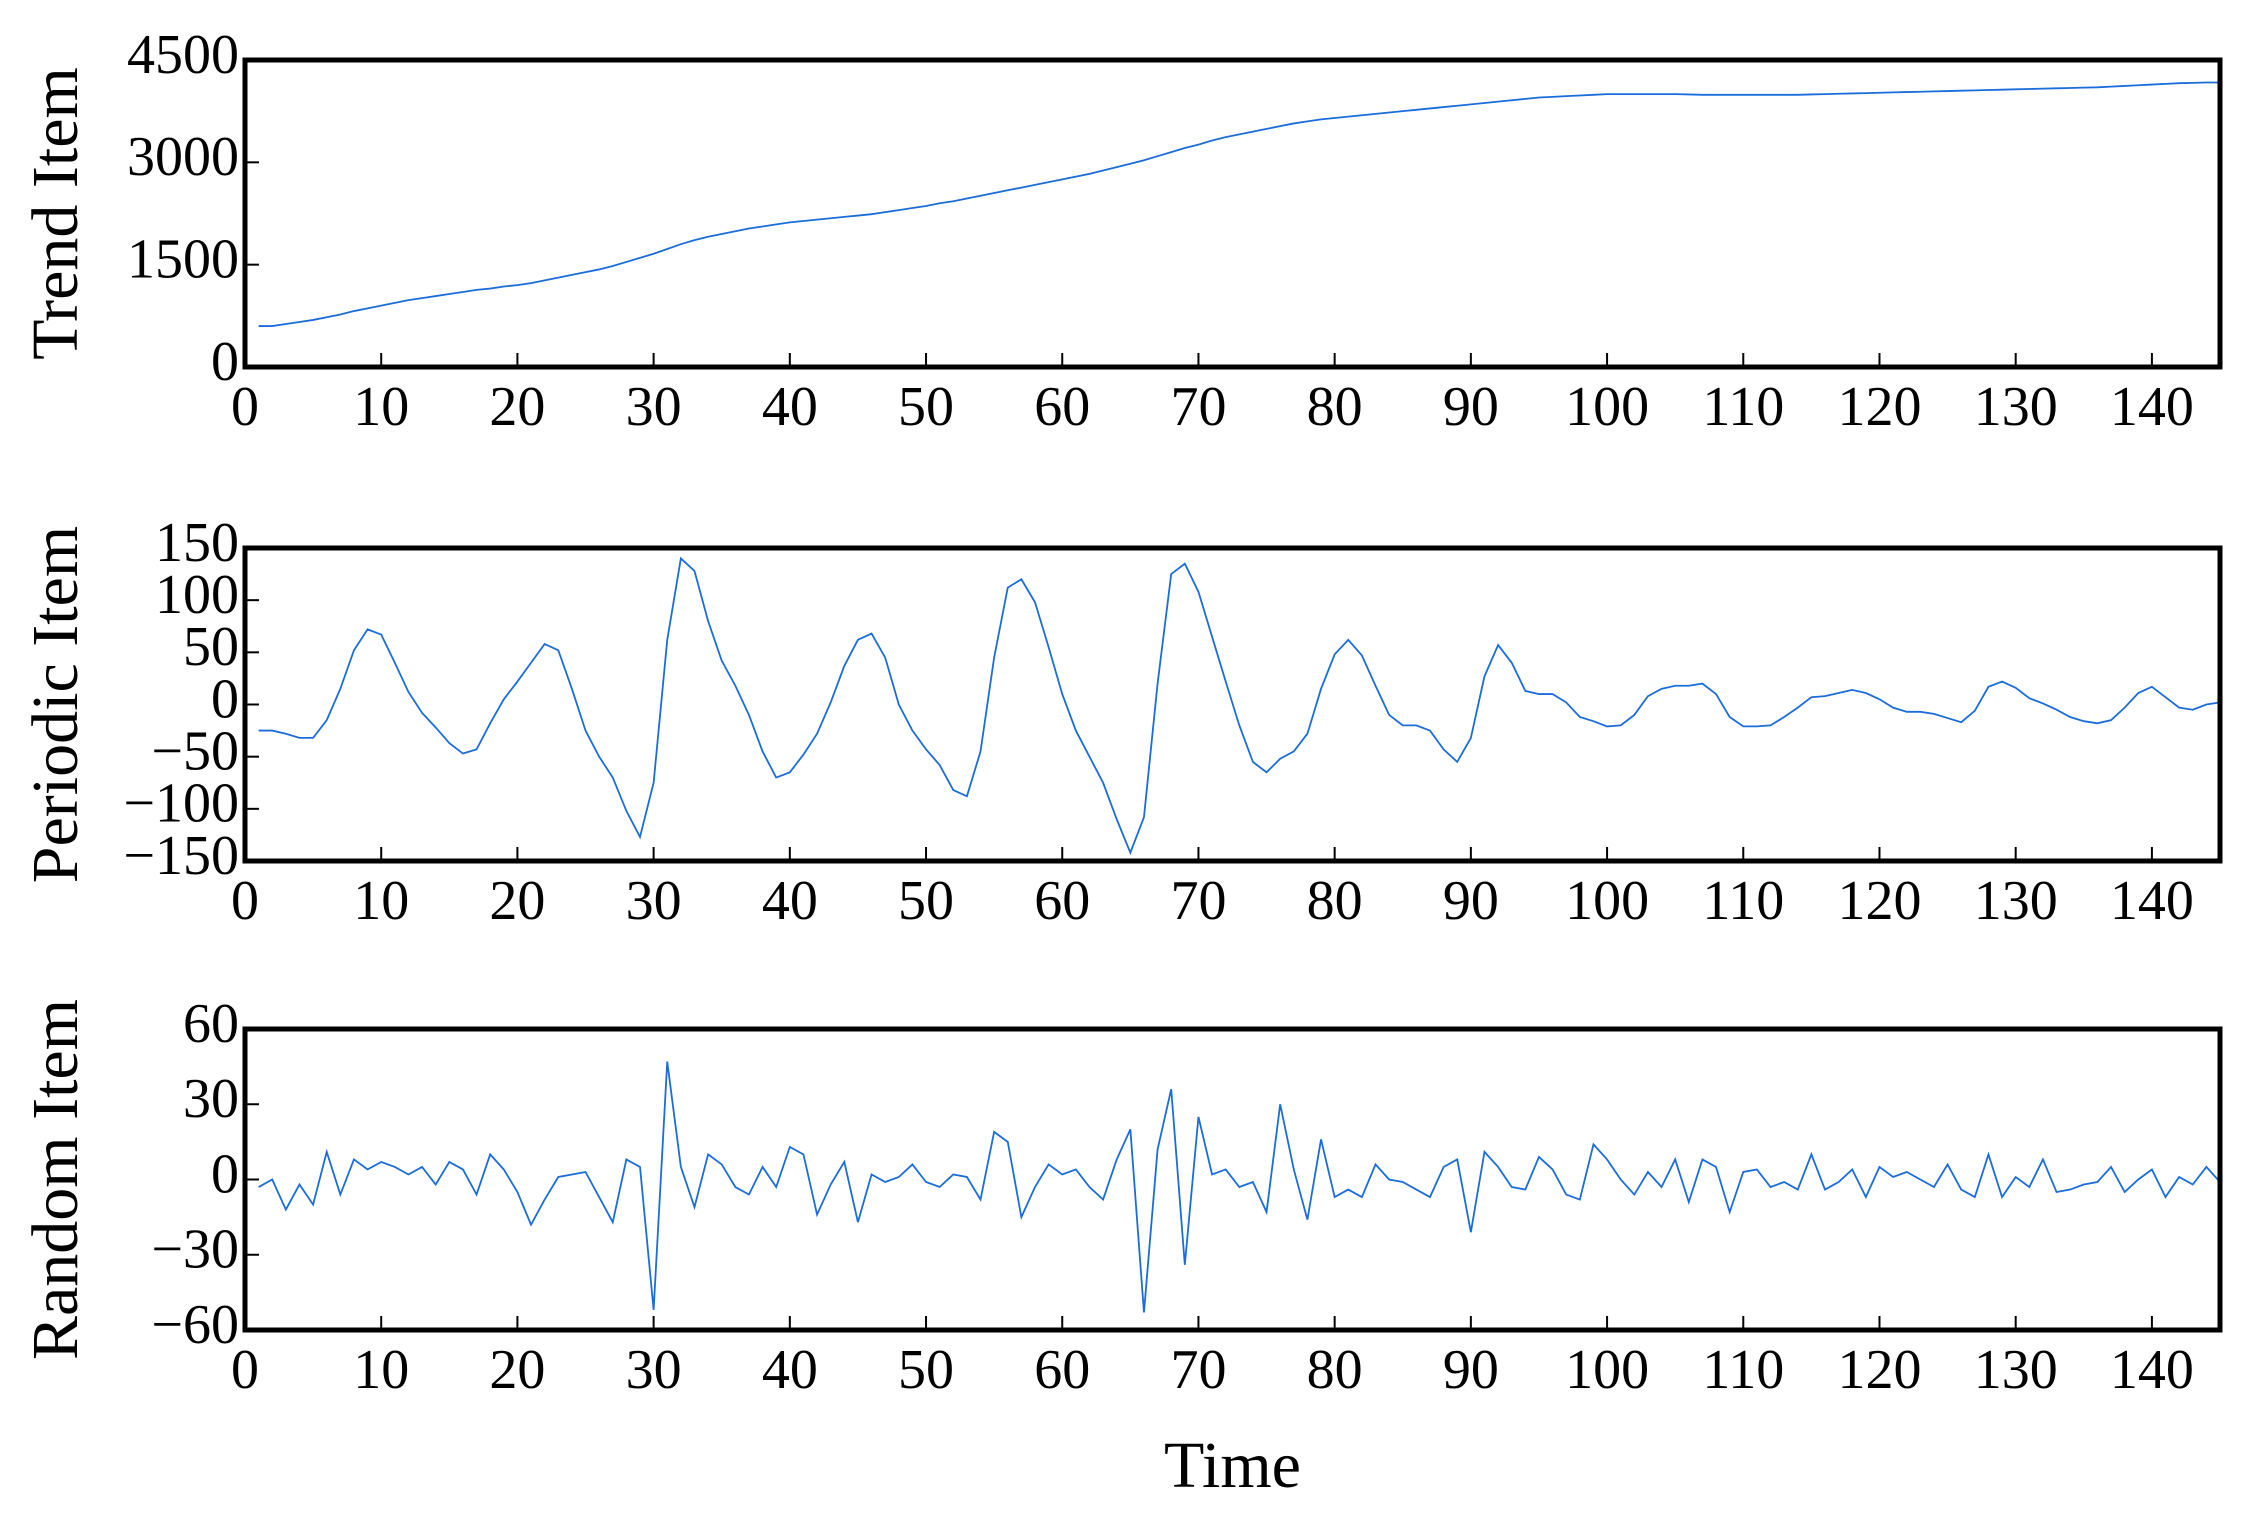 The image size is (2250, 1527). Describe the element at coordinates (55, 704) in the screenshot. I see `y-axis-label: Periodic Item` at that location.